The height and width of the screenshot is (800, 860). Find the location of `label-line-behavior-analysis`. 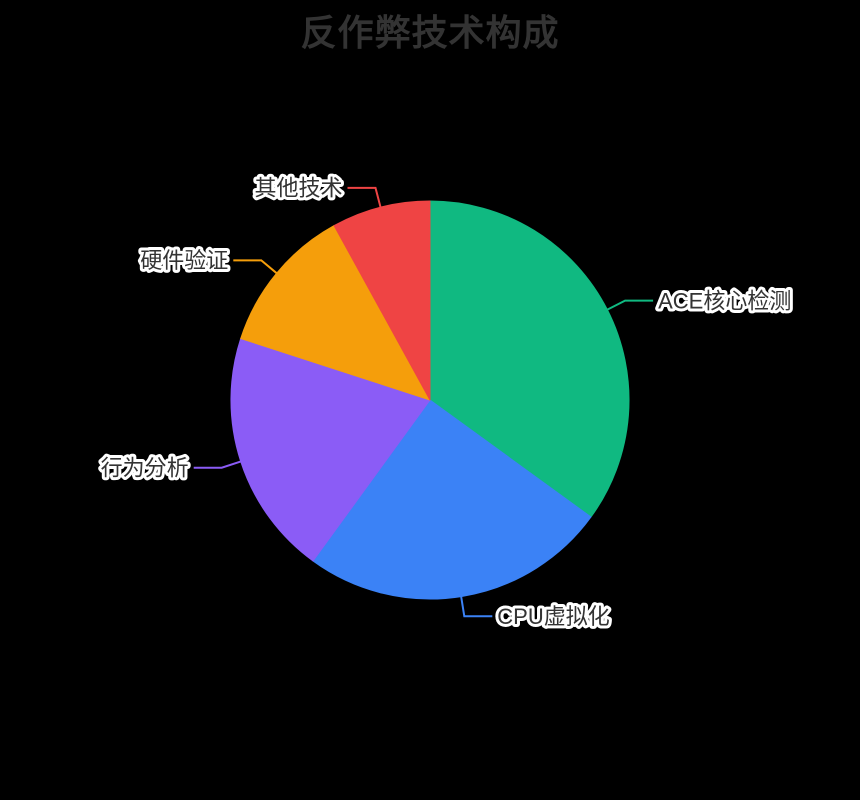

label-line-behavior-analysis is located at coordinates (218, 464).